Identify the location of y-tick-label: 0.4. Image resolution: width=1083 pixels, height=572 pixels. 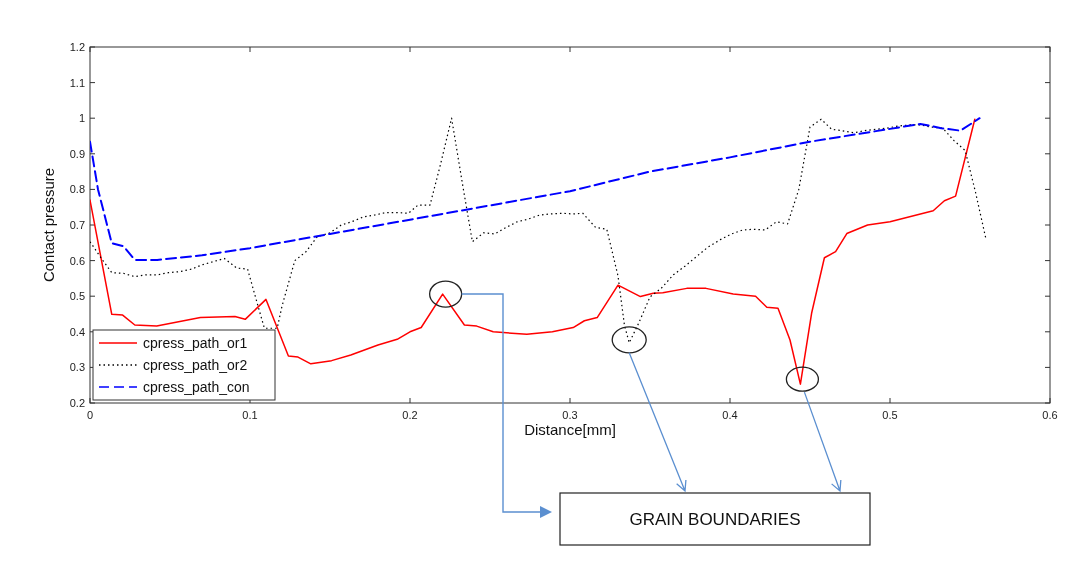
(77, 331).